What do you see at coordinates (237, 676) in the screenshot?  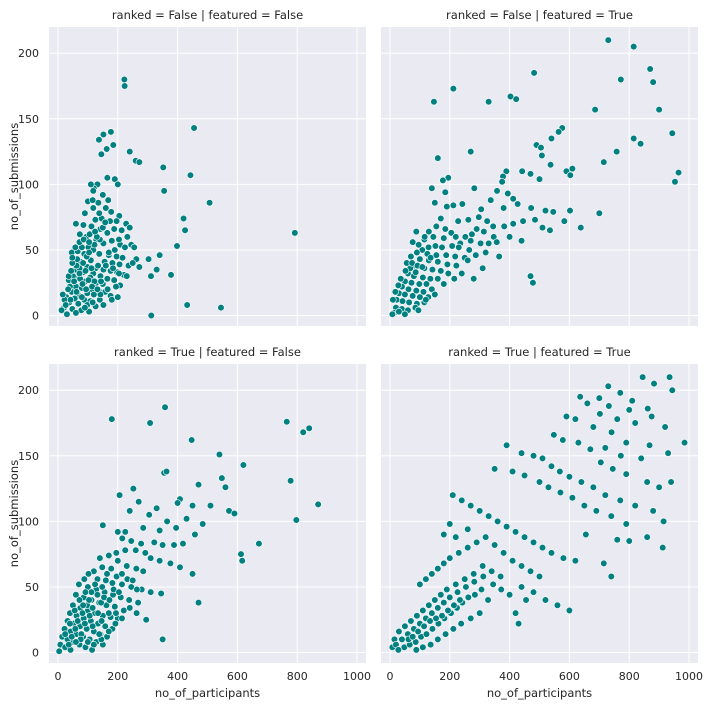 I see `x-tick-label: 600` at bounding box center [237, 676].